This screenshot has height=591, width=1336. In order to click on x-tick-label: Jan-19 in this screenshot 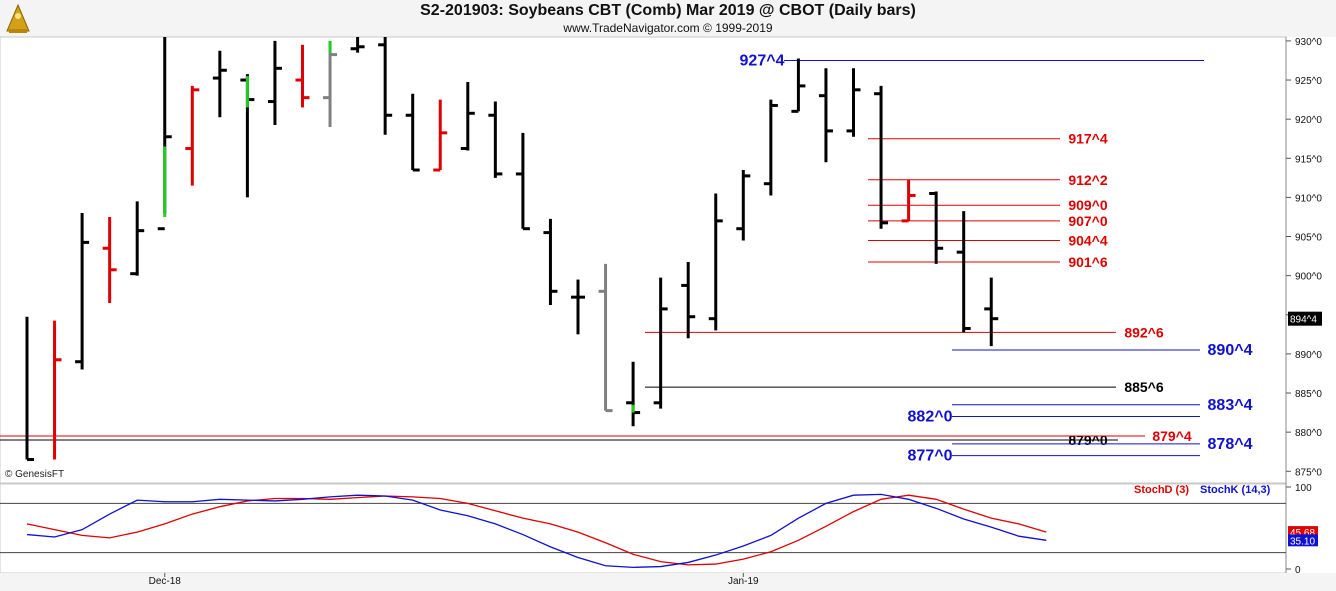, I will do `click(743, 581)`.